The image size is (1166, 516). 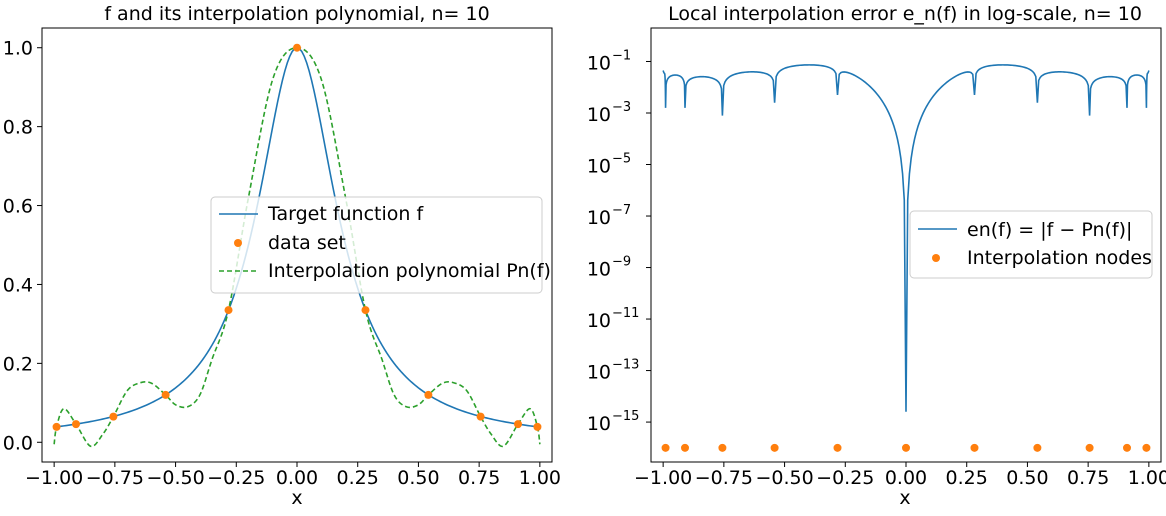 I want to click on right-x-tick-label: 0.25, so click(x=967, y=478).